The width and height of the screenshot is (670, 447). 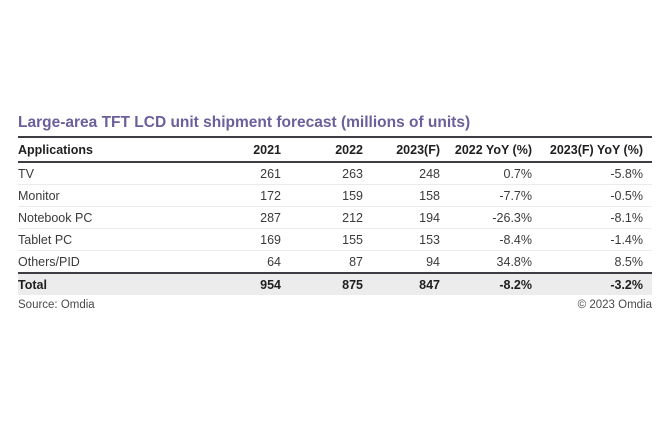 What do you see at coordinates (401, 217) in the screenshot?
I see `table-cell: 194` at bounding box center [401, 217].